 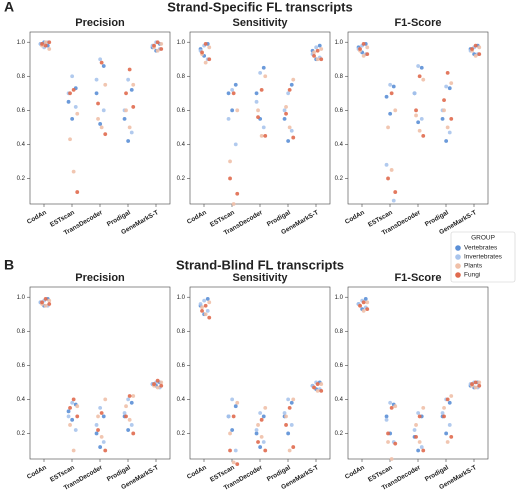 I want to click on y-tick-label: 0.2, so click(x=339, y=179).